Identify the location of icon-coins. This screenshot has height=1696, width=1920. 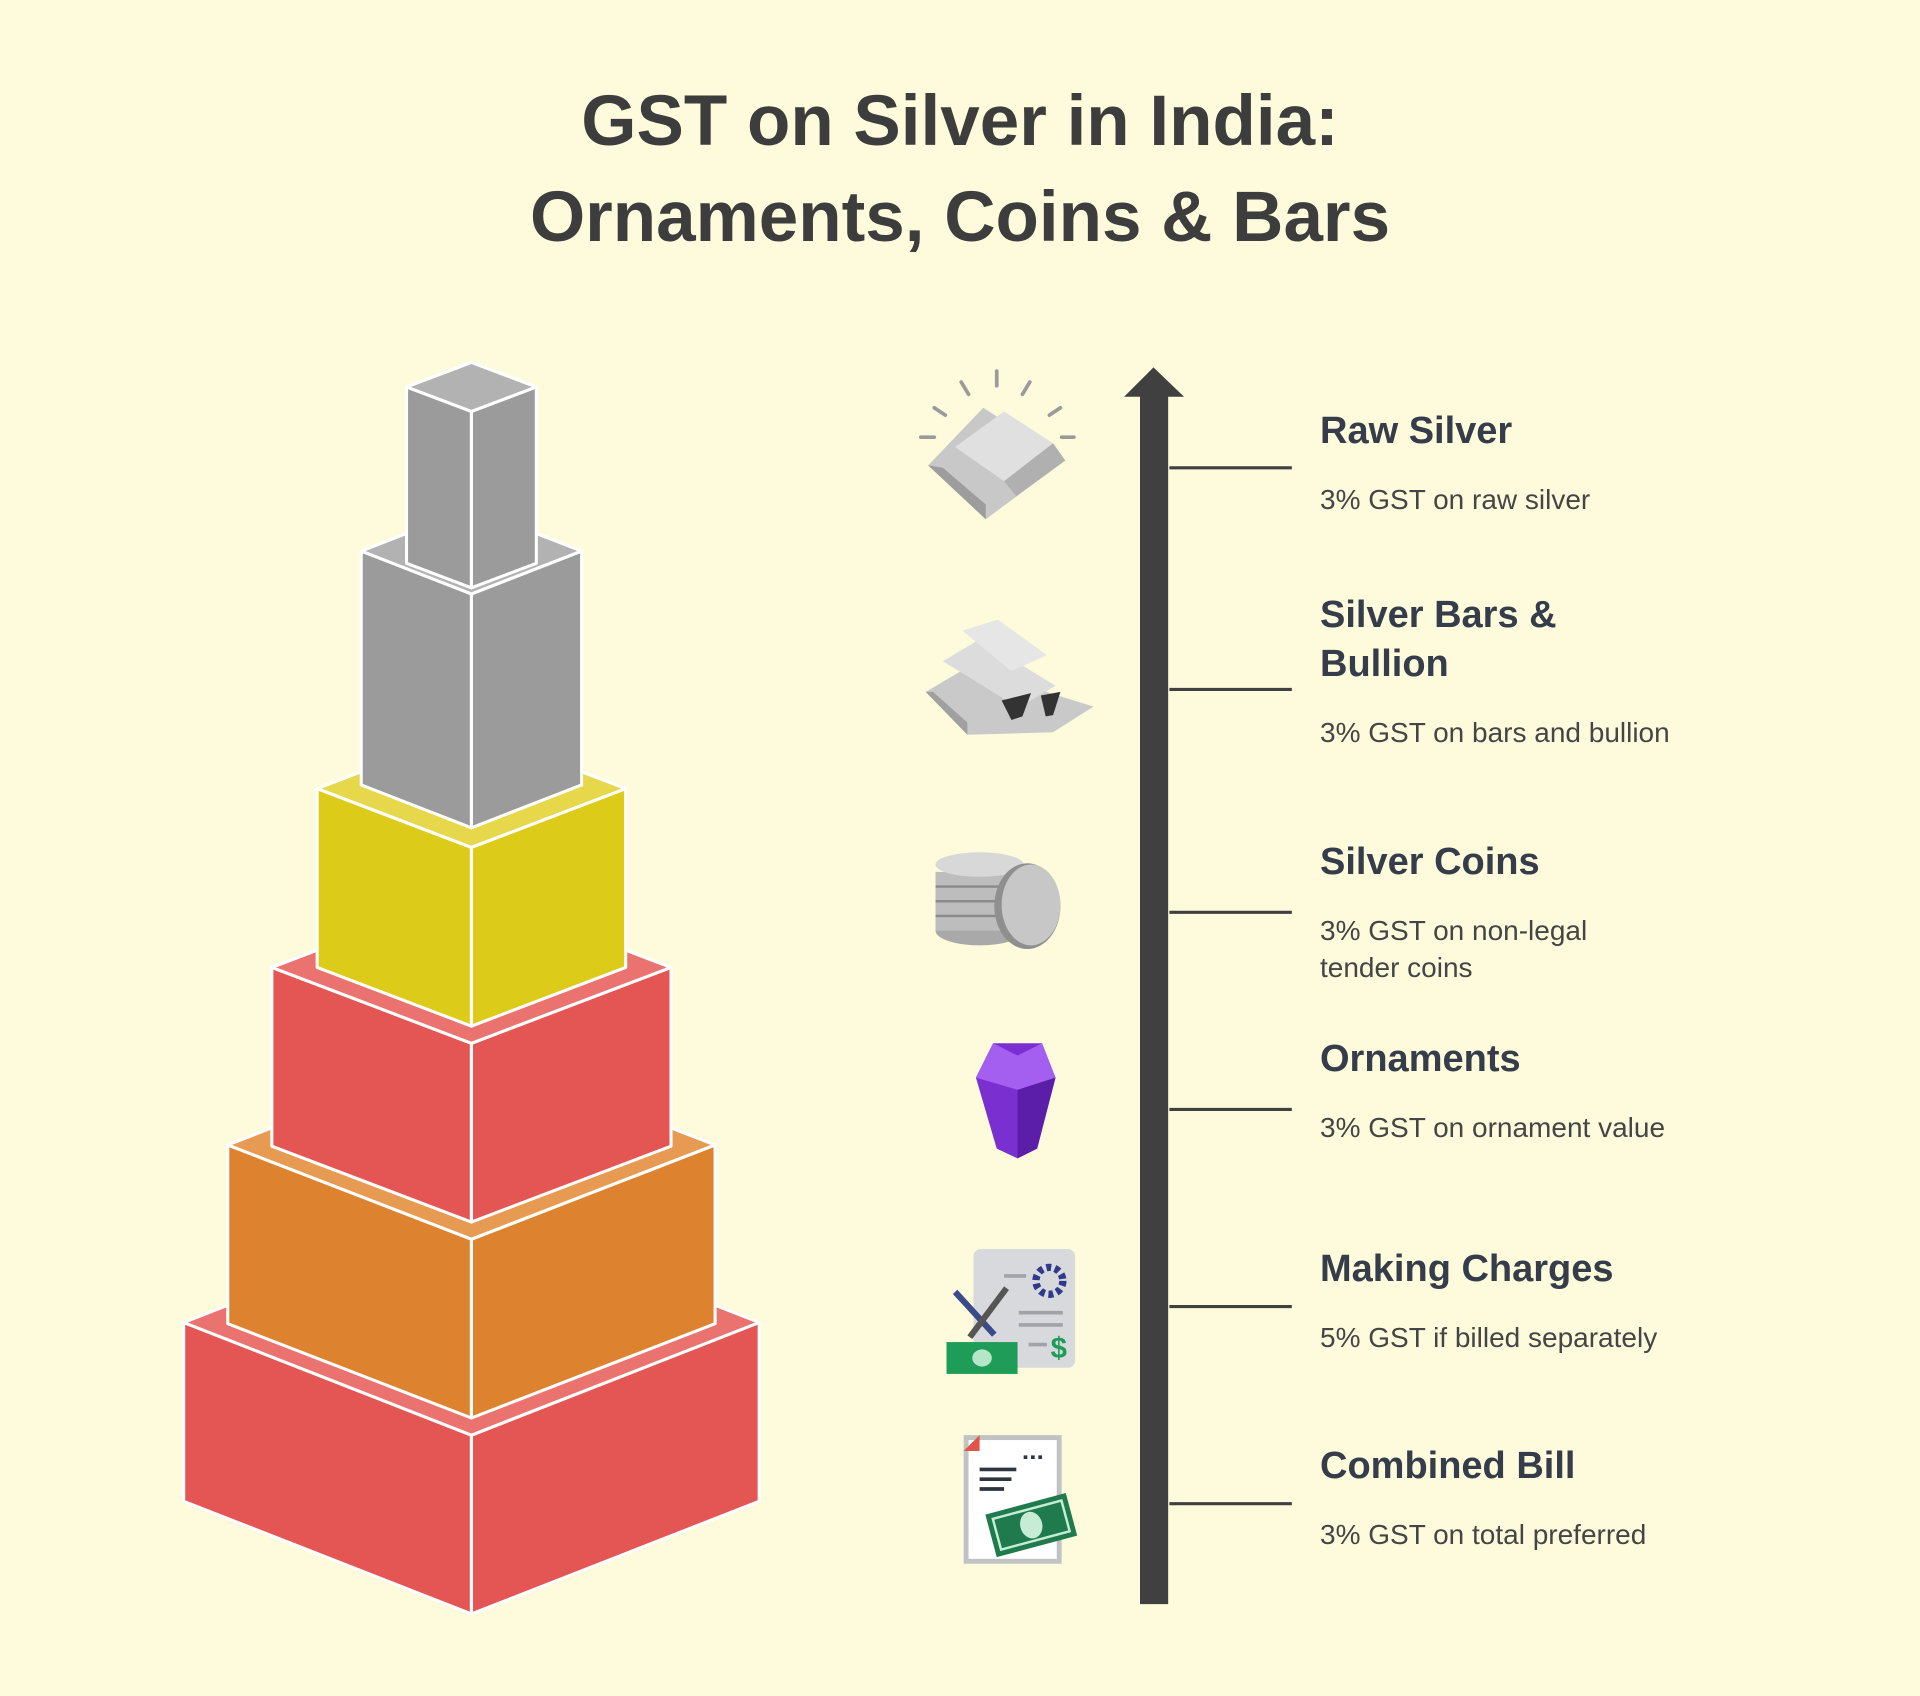
(998, 901).